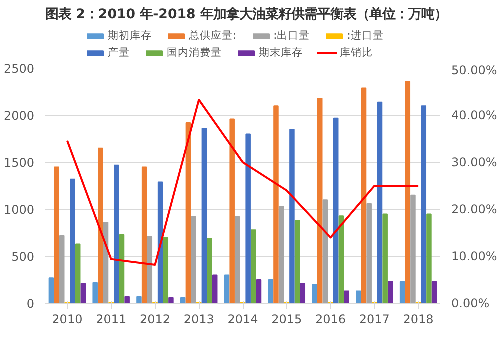  What do you see at coordinates (19, 69) in the screenshot?
I see `y-tick-label: 2500` at bounding box center [19, 69].